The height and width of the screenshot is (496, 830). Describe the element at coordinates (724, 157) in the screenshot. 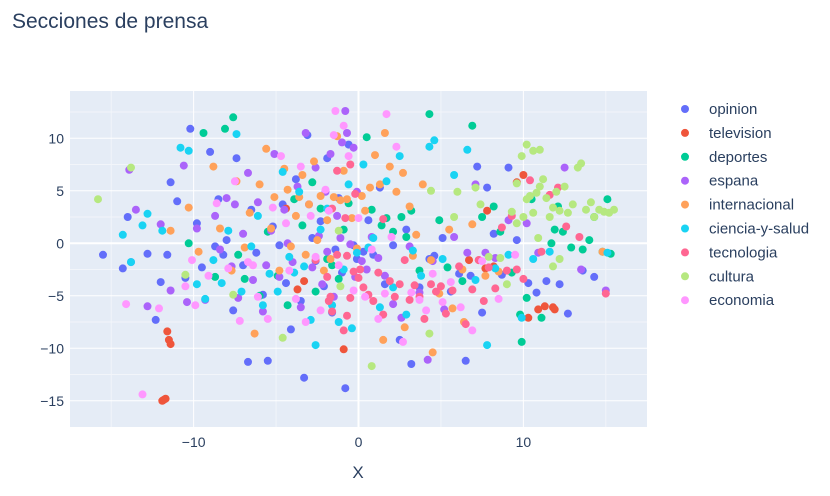

I see `legend-item-deportes: deportes` at that location.